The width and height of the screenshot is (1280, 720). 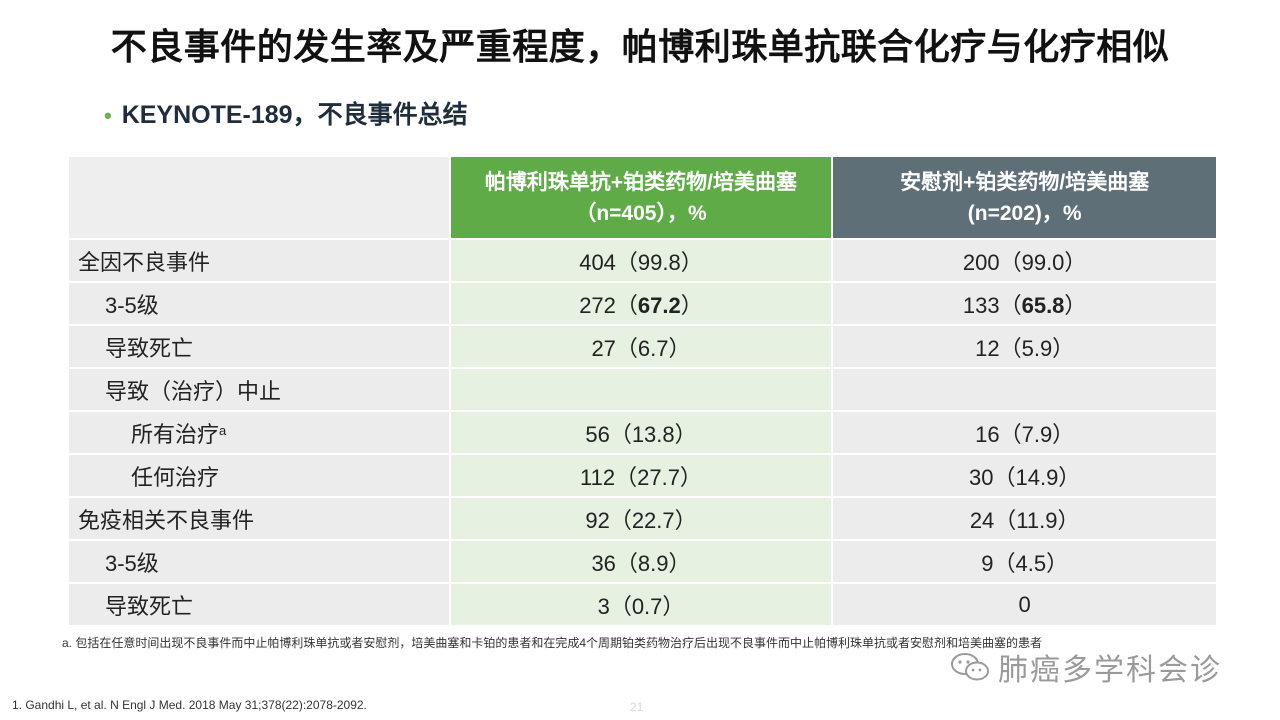 What do you see at coordinates (260, 475) in the screenshot?
I see `row-label: 任何治疗` at bounding box center [260, 475].